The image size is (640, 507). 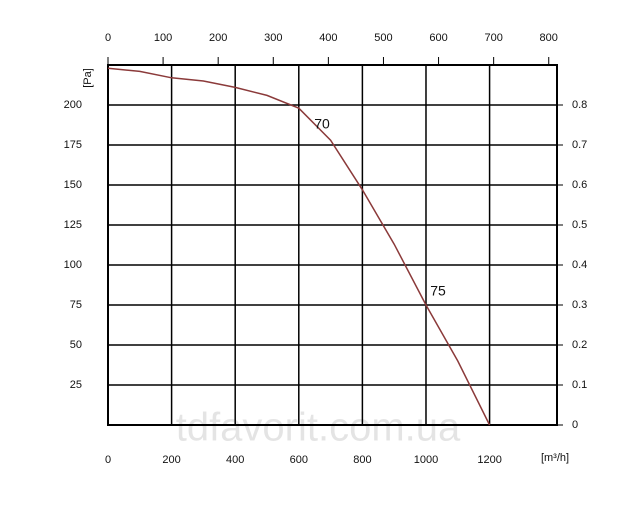 I want to click on x2-tick-label: 700, so click(x=493, y=38).